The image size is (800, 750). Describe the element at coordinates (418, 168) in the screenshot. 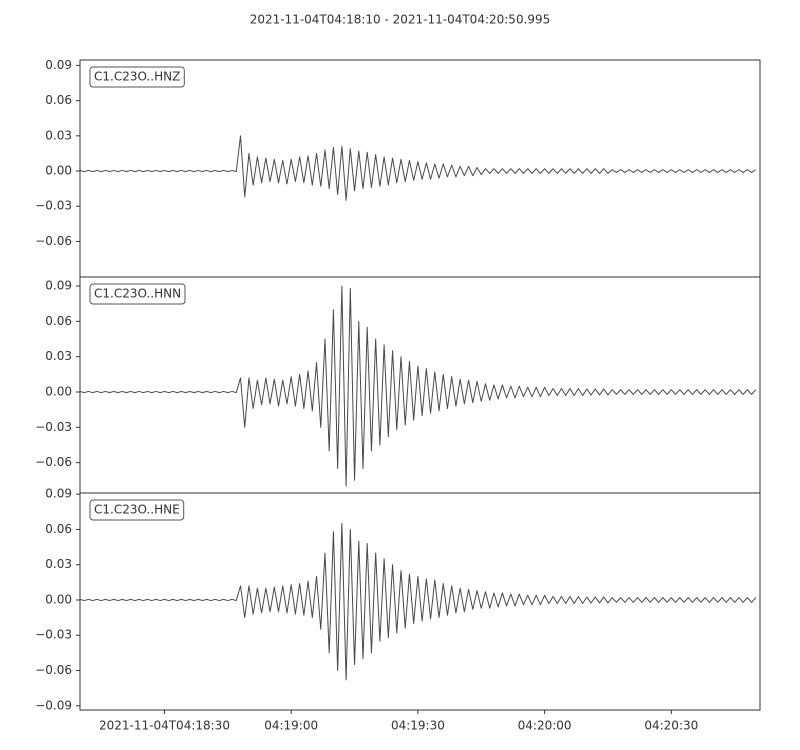

I see `waveform` at that location.